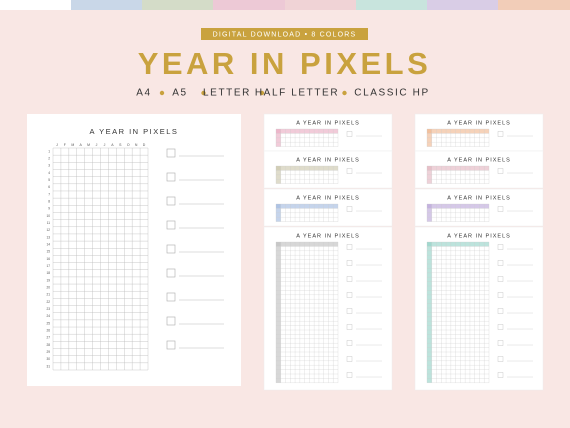  I want to click on day-label: 15, so click(48, 252).